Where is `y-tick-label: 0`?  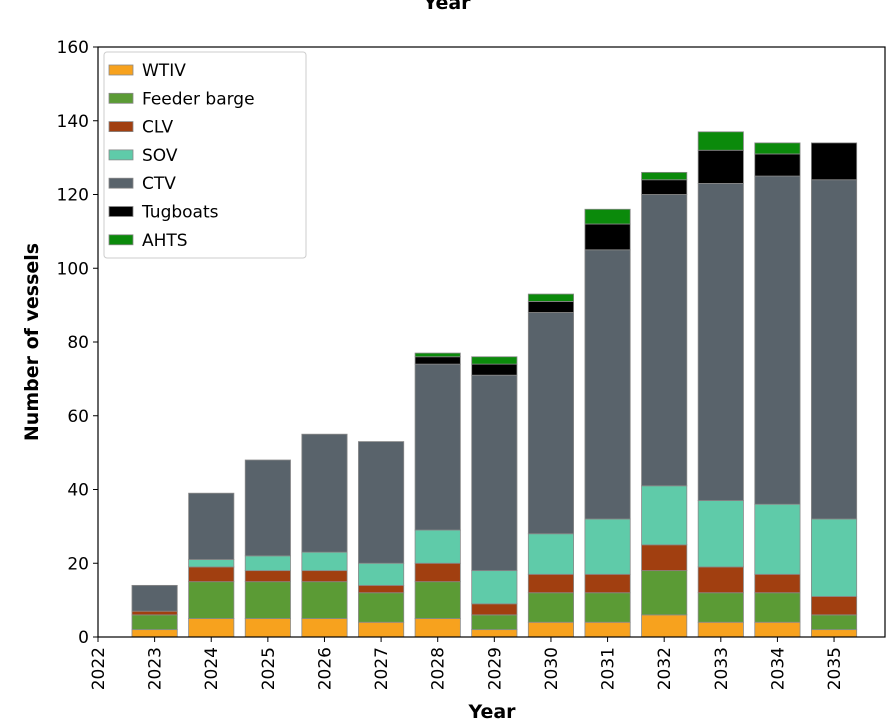
y-tick-label: 0 is located at coordinates (83, 638).